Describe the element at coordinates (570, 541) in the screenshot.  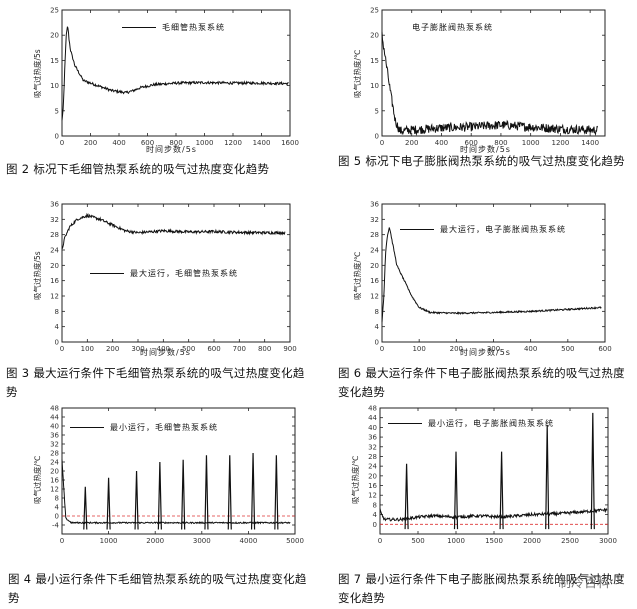
I see `x-tick-label: 2500` at that location.